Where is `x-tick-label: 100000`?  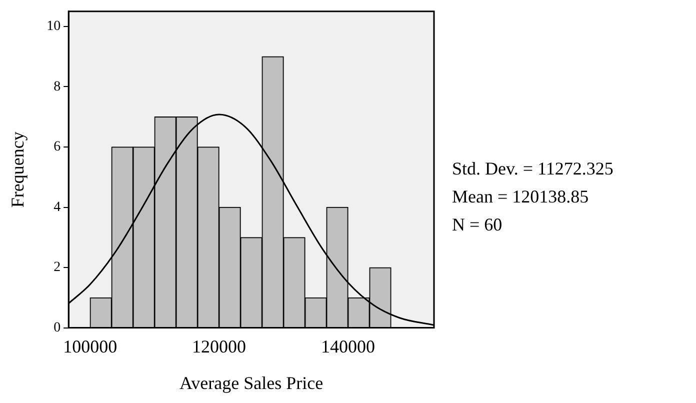 x-tick-label: 100000 is located at coordinates (90, 346).